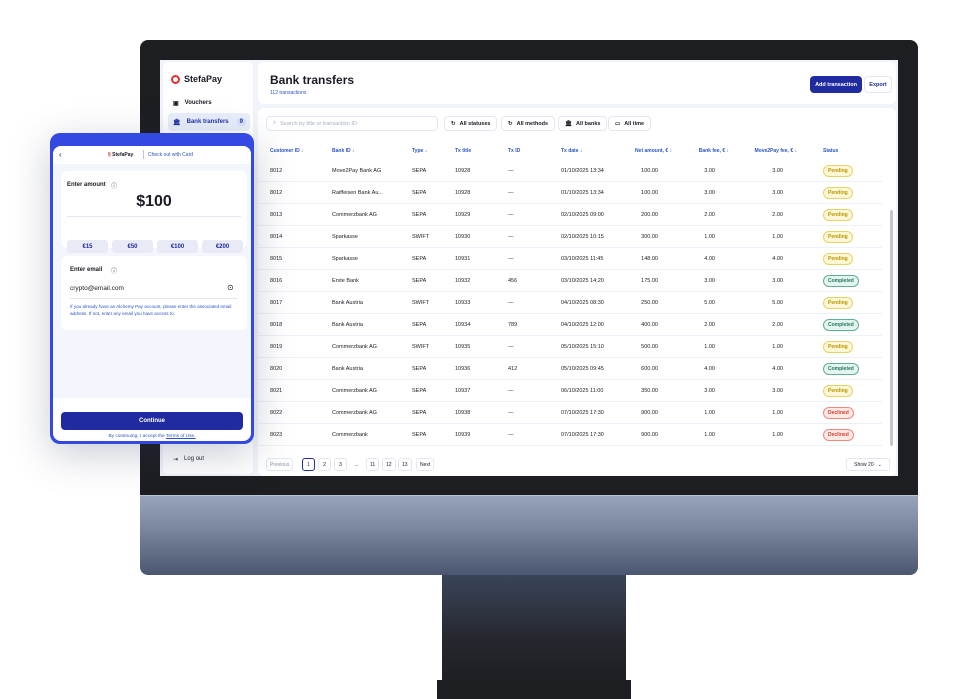  What do you see at coordinates (713, 151) in the screenshot?
I see `column-header: Bank fee, € ↓` at bounding box center [713, 151].